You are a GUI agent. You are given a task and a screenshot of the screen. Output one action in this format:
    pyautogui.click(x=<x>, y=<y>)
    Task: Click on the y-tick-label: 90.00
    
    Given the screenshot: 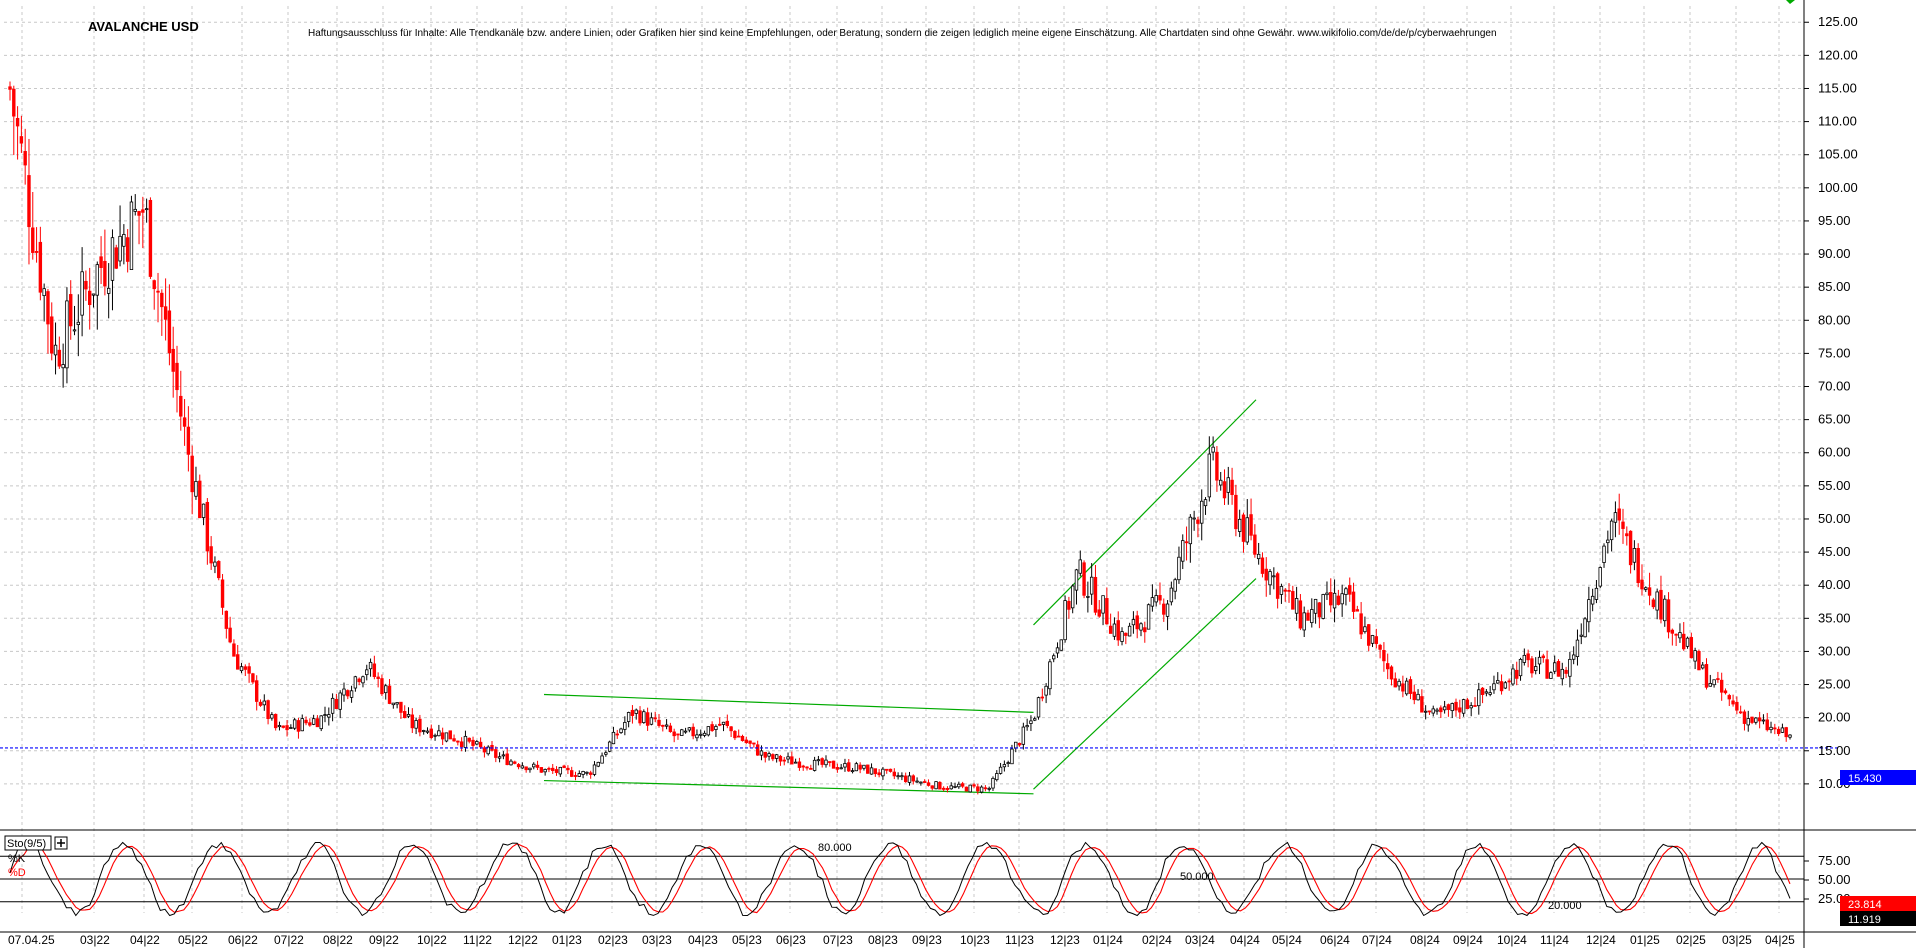 What is the action you would take?
    pyautogui.click(x=1834, y=253)
    